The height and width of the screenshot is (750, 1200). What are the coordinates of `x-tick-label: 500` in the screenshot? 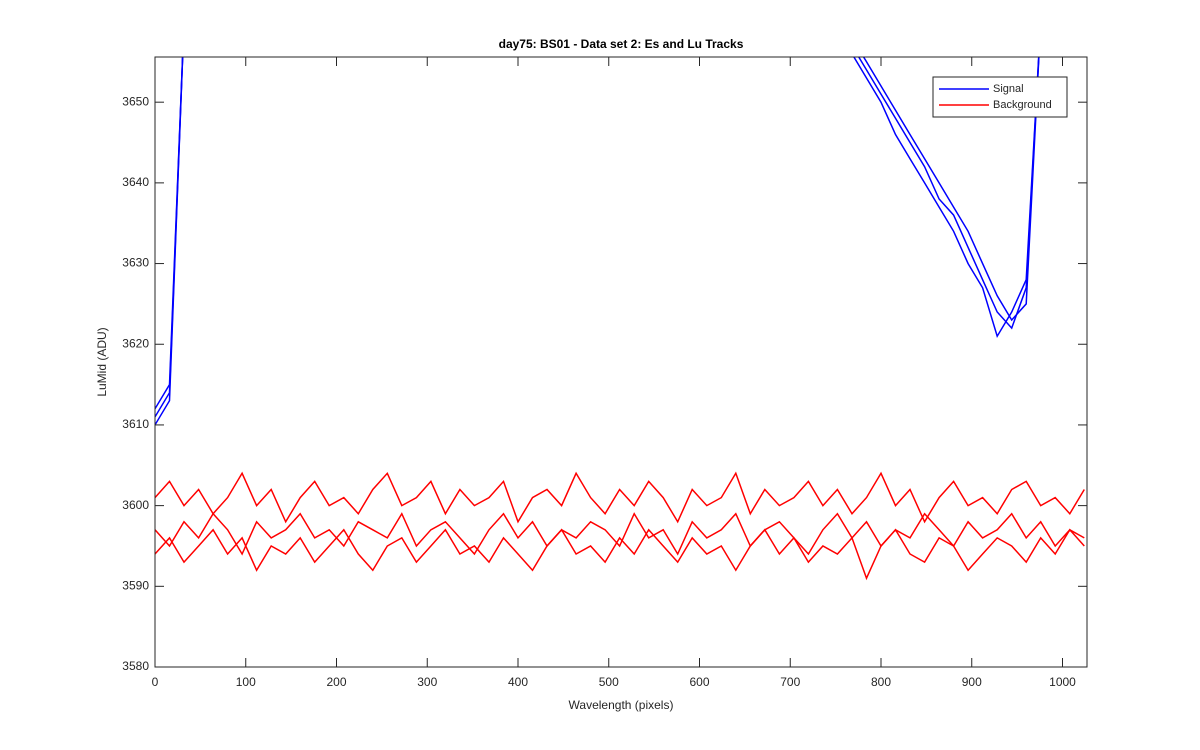 It's located at (609, 682).